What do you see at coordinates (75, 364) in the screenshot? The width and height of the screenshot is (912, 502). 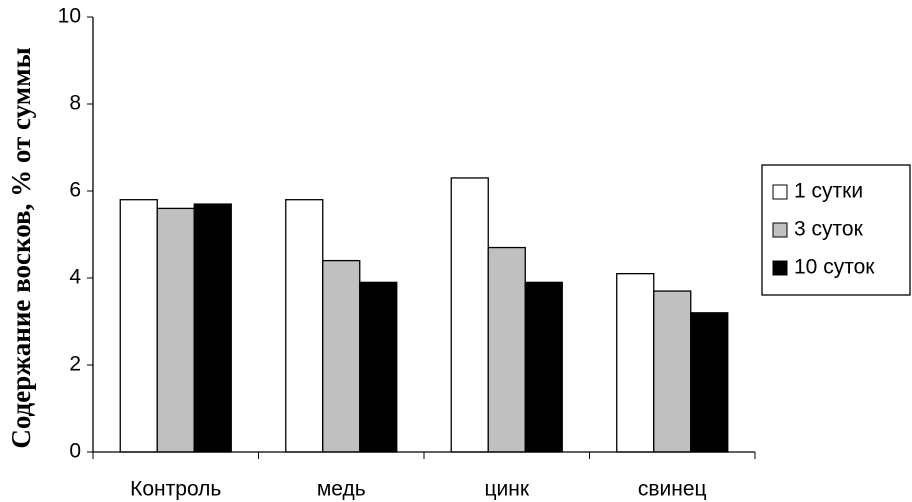 I see `y-tick-label: 2` at bounding box center [75, 364].